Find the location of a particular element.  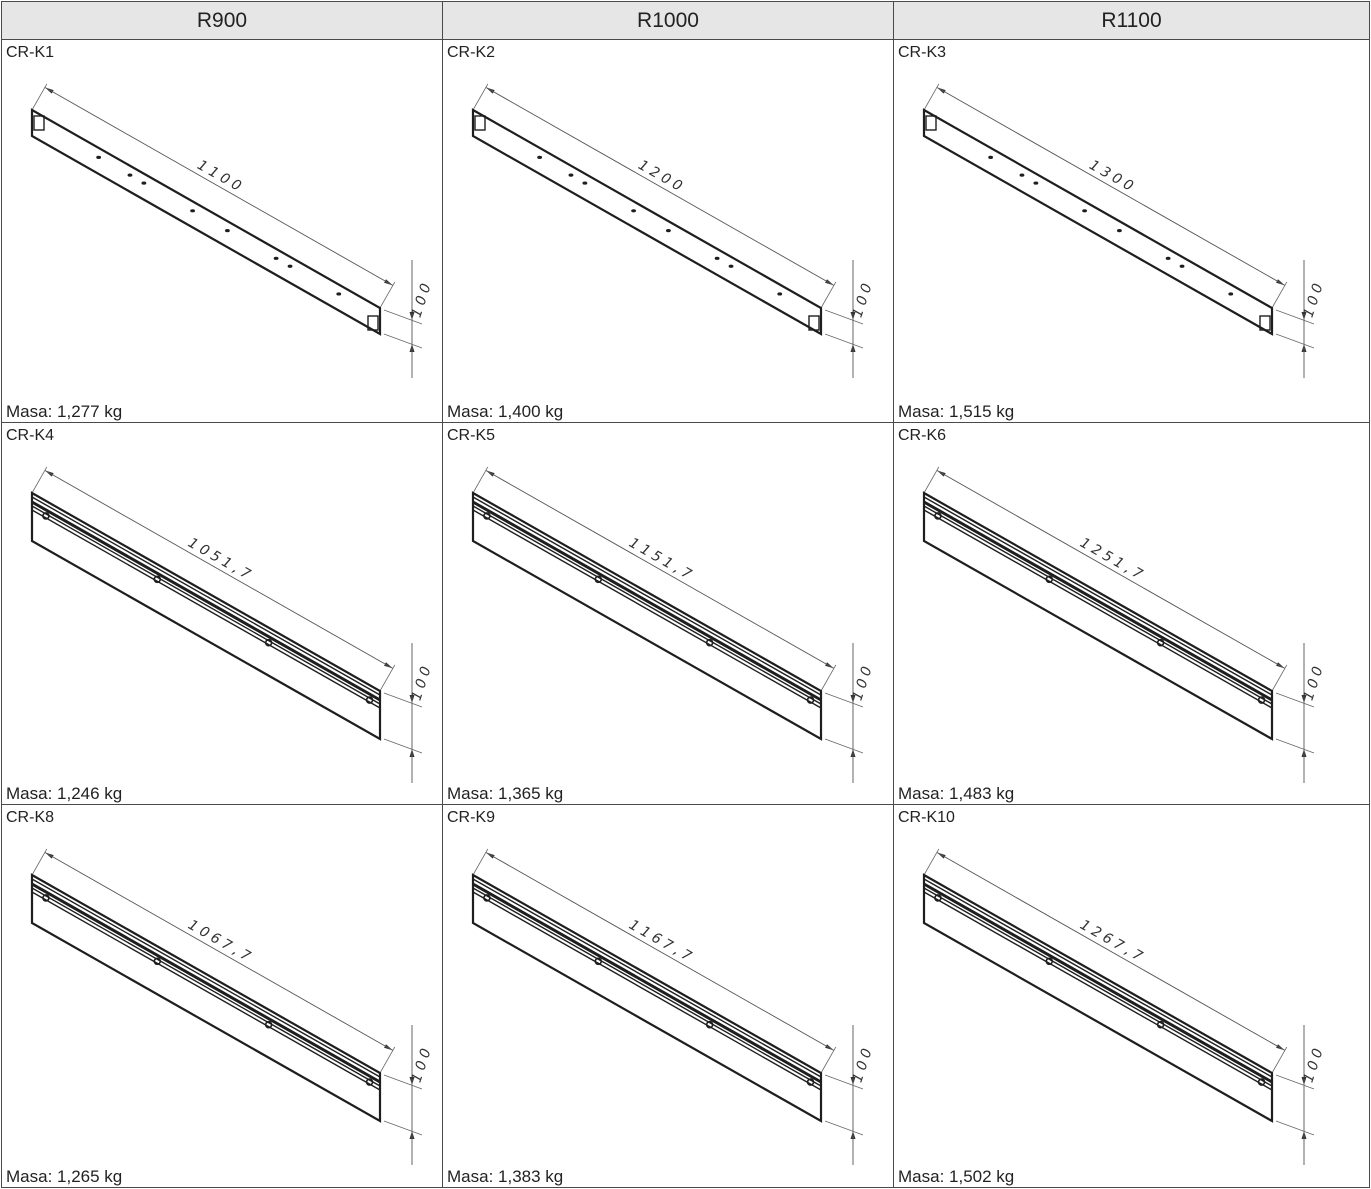

part-mass: Masa: 1,502 kg is located at coordinates (956, 1176).